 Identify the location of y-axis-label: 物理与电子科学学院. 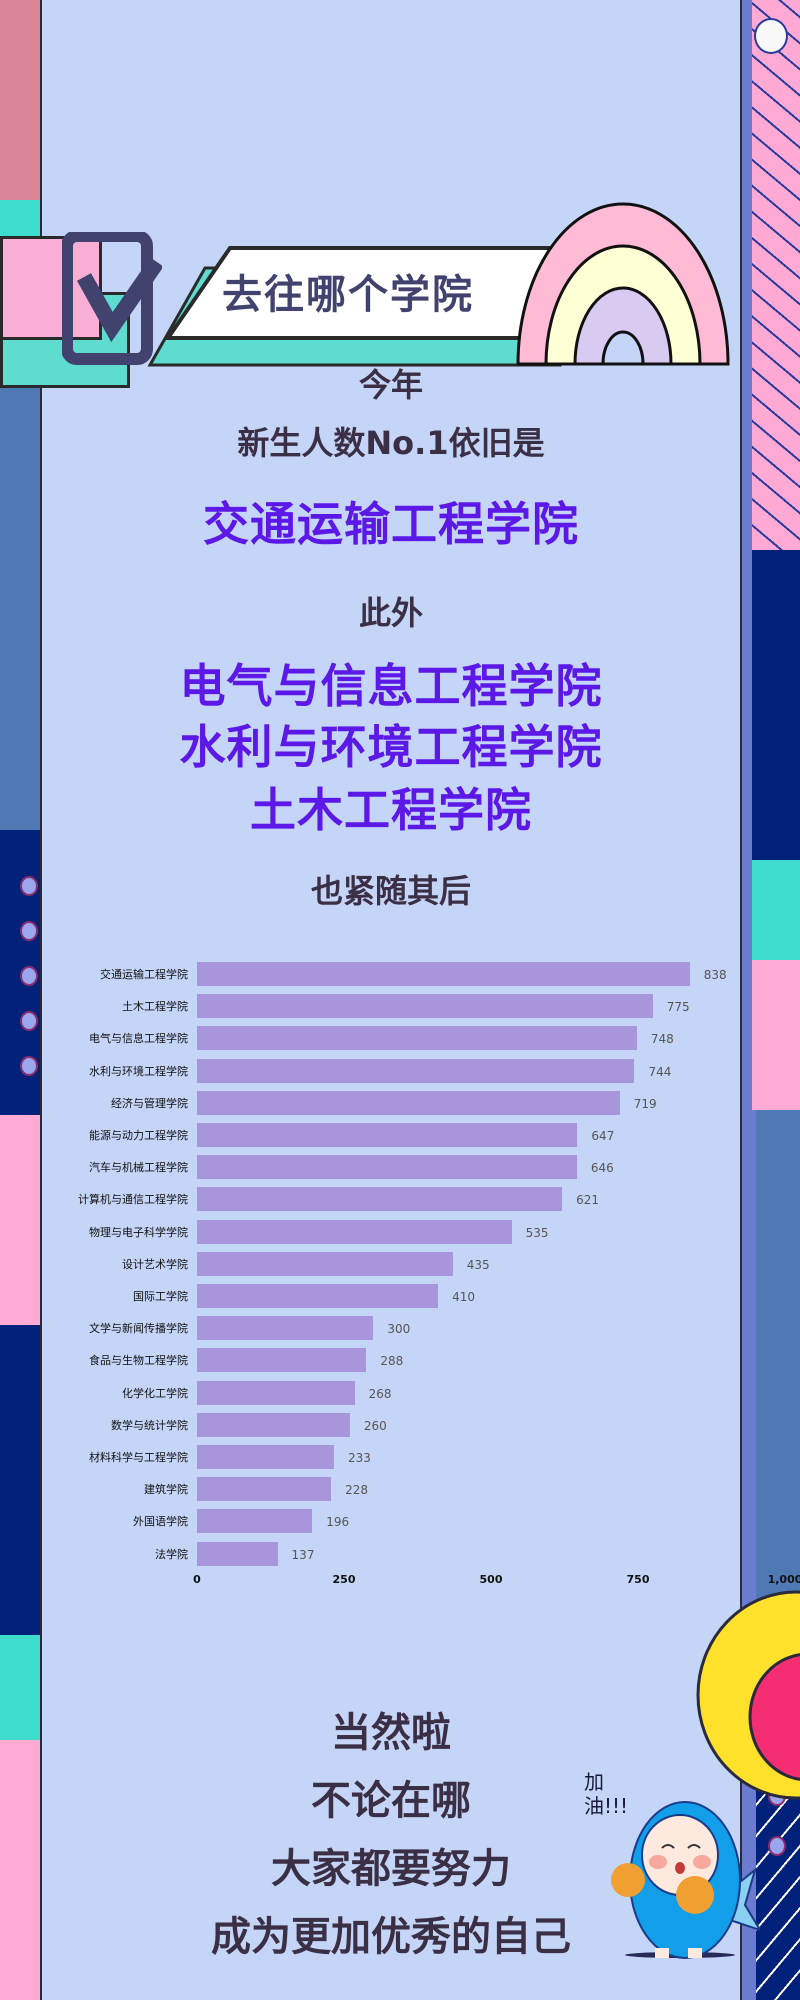
(138, 1232).